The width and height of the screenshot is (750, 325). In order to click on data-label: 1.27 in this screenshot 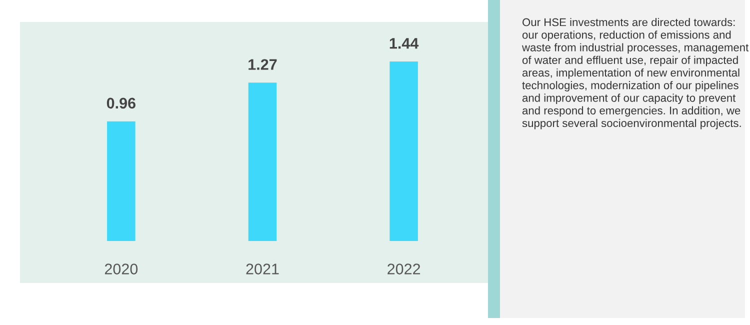, I will do `click(262, 64)`.